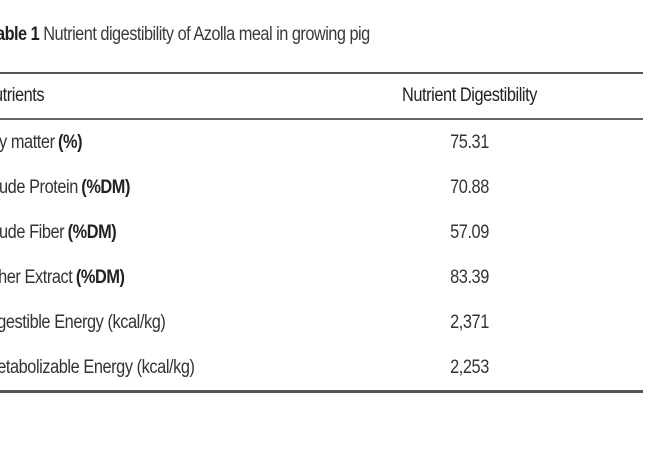 This screenshot has width=650, height=450. Describe the element at coordinates (39, 187) in the screenshot. I see `row-nutrient-label: rude Protein` at that location.